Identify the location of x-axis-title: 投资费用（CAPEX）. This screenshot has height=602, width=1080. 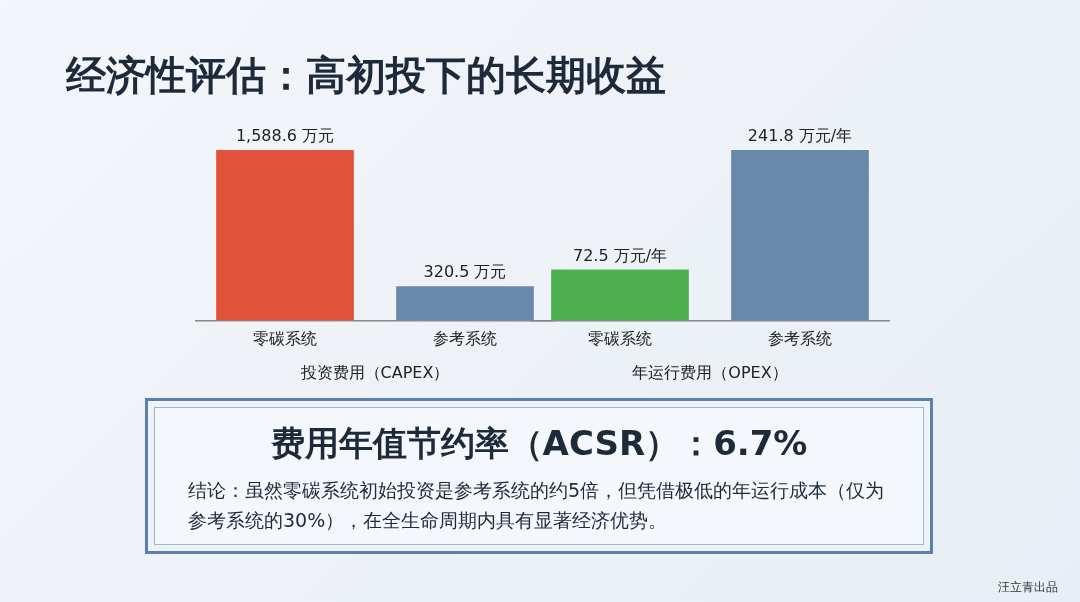
(374, 372).